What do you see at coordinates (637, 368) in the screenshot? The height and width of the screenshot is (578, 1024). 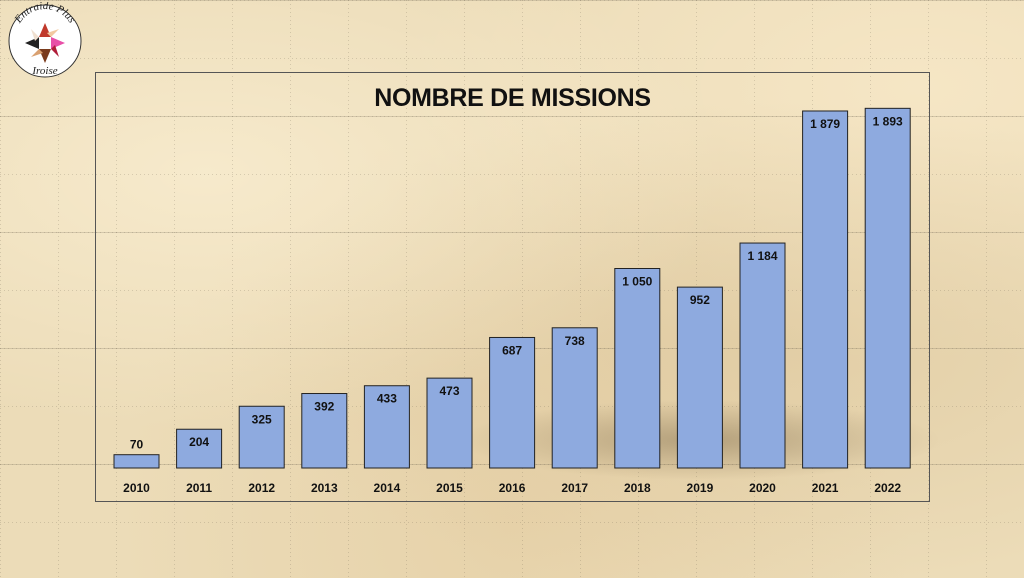 I see `bar-2018` at bounding box center [637, 368].